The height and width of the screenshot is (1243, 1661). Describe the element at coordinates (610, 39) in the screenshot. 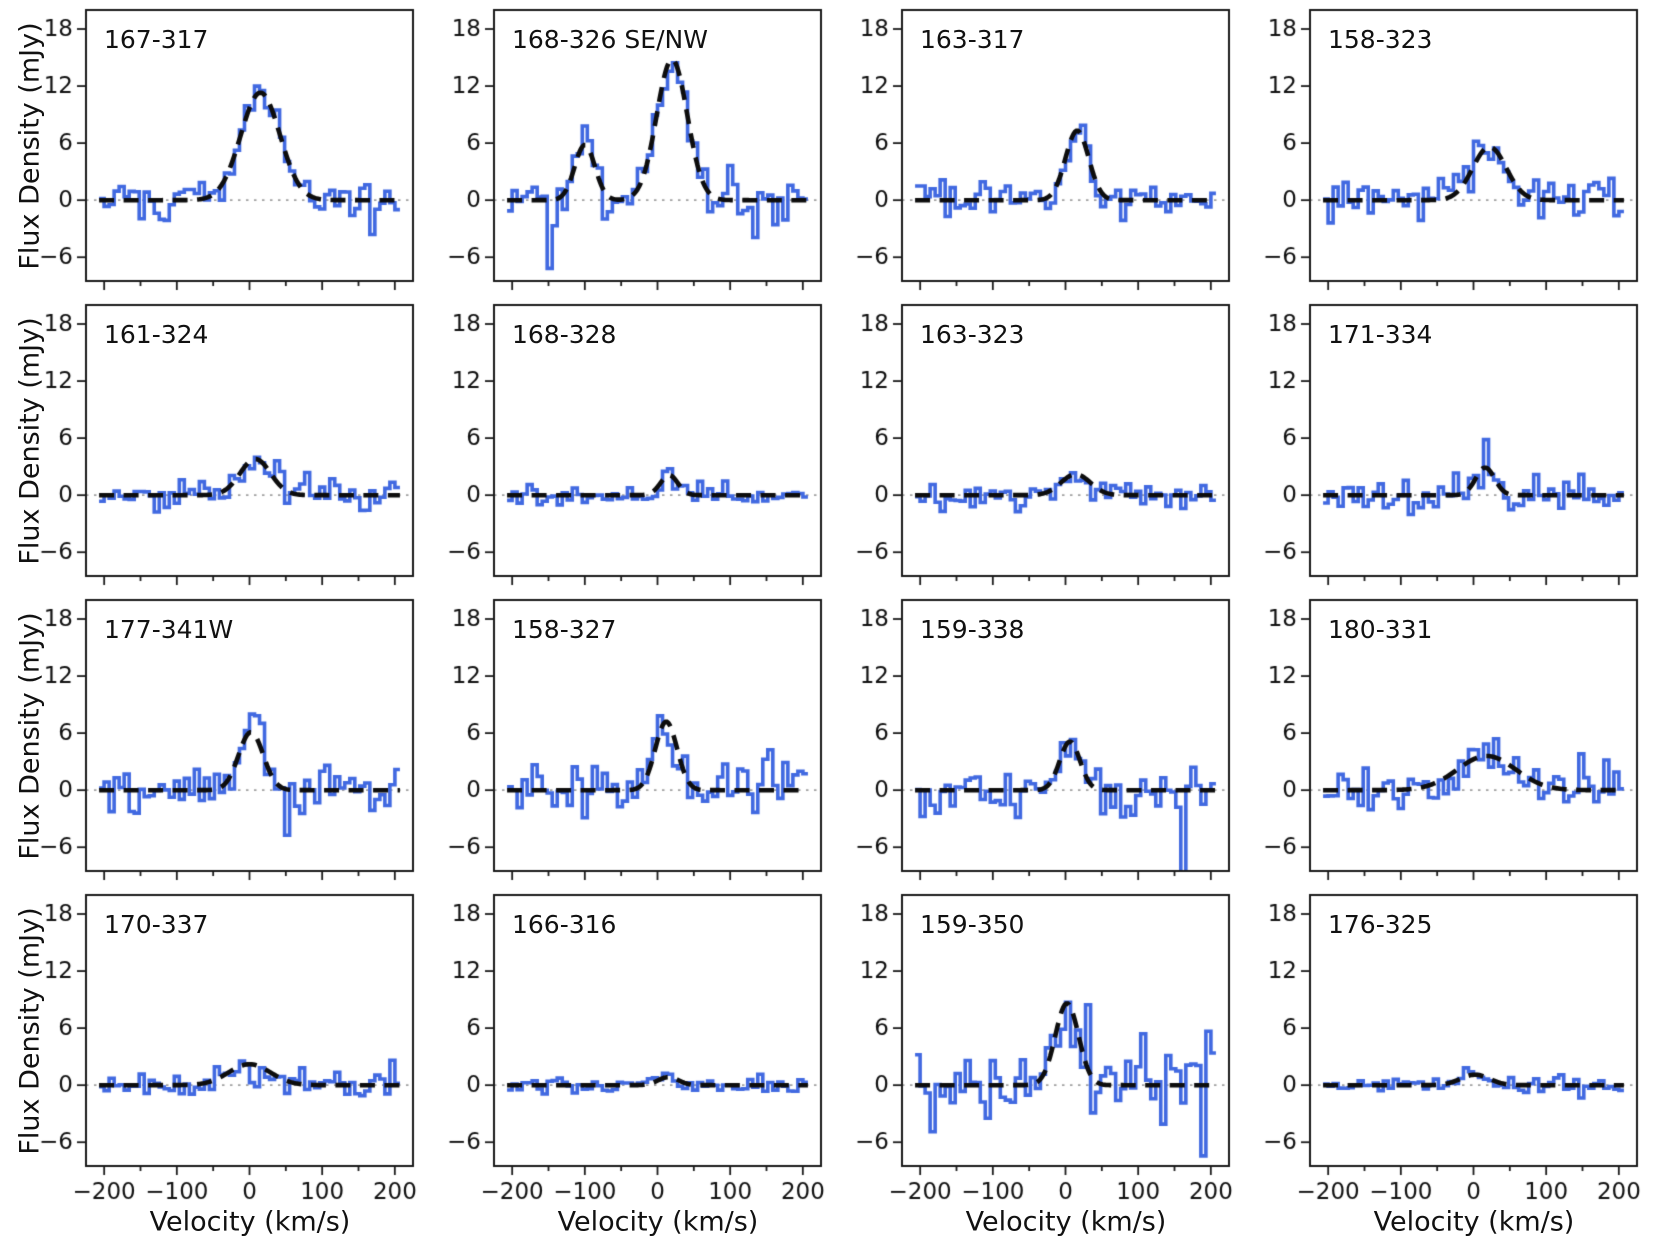

I see `panel-title: 168-326 SE/NW` at that location.